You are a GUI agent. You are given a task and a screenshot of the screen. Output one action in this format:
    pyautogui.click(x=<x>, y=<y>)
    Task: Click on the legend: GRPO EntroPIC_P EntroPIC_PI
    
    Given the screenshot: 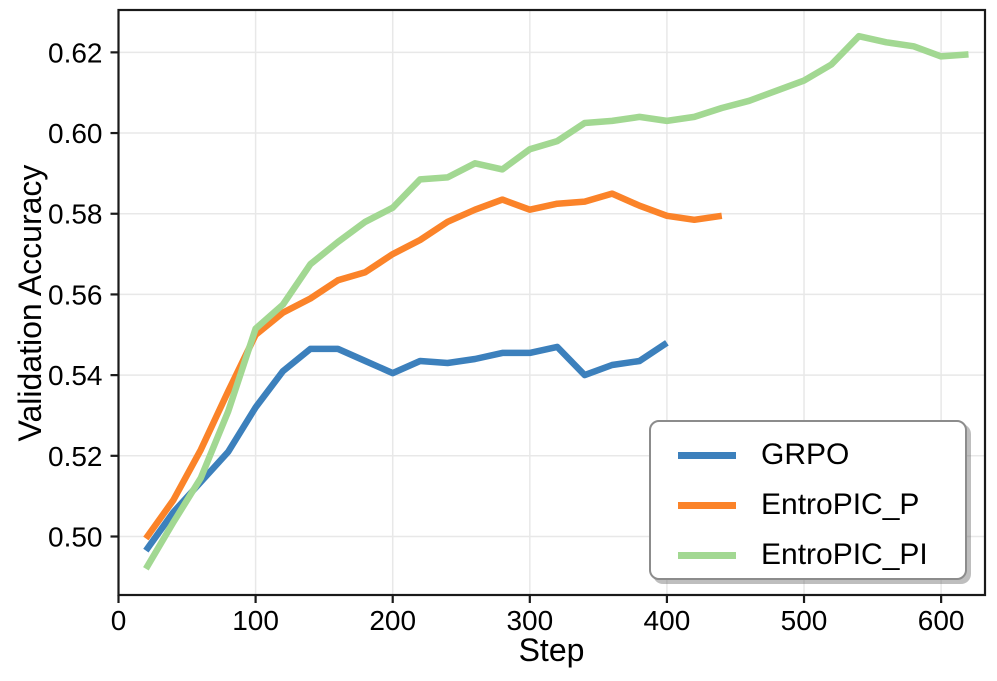 What is the action you would take?
    pyautogui.click(x=808, y=500)
    